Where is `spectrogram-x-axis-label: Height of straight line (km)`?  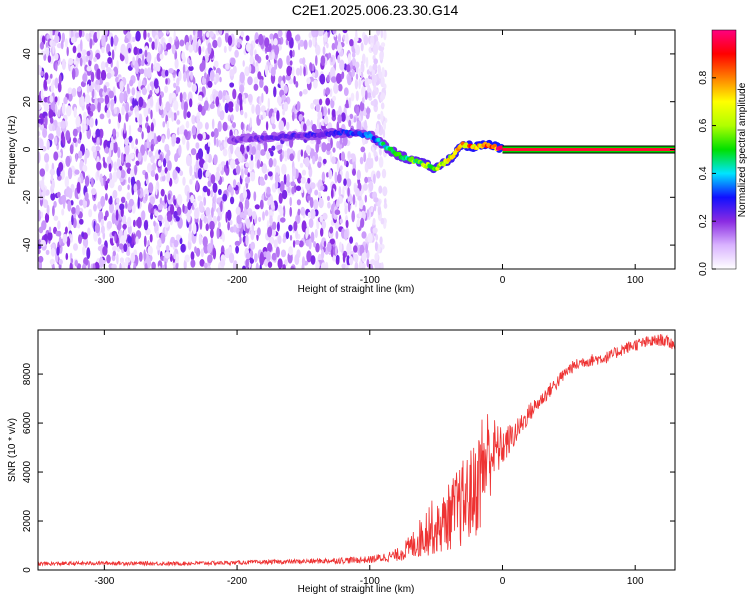 spectrogram-x-axis-label: Height of straight line (km) is located at coordinates (356, 289).